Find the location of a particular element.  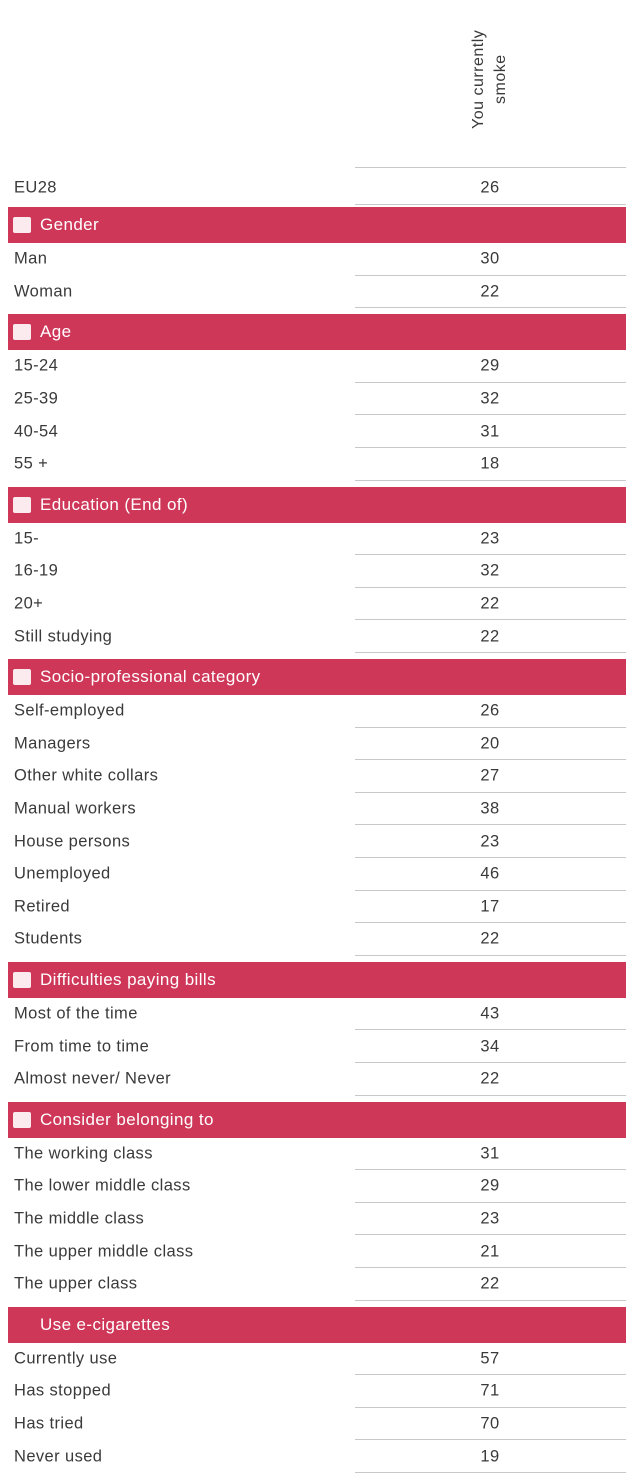

table-row: Never used 19 is located at coordinates (313, 1456).